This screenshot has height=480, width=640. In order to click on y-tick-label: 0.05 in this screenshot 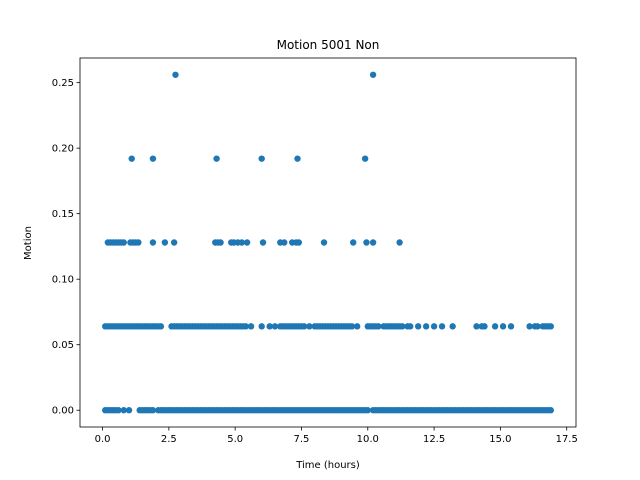, I will do `click(63, 345)`.